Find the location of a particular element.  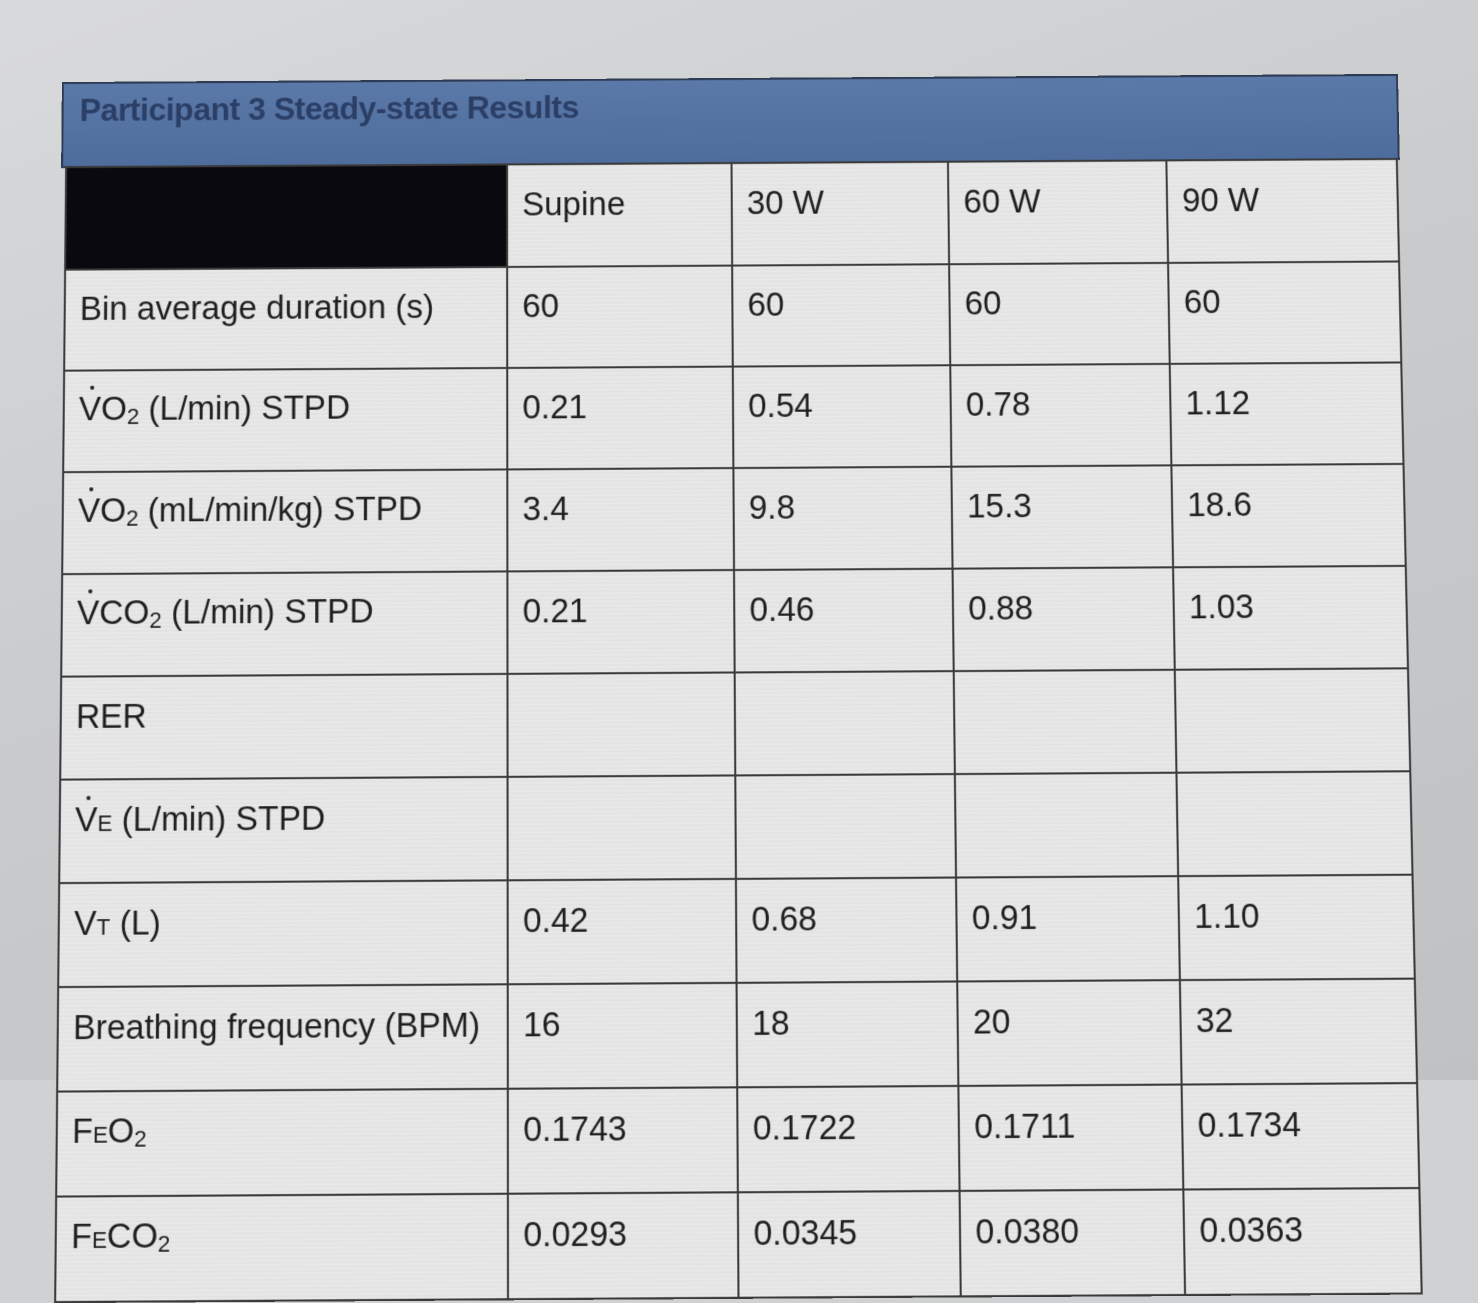

cell-value: 9.8 is located at coordinates (842, 518).